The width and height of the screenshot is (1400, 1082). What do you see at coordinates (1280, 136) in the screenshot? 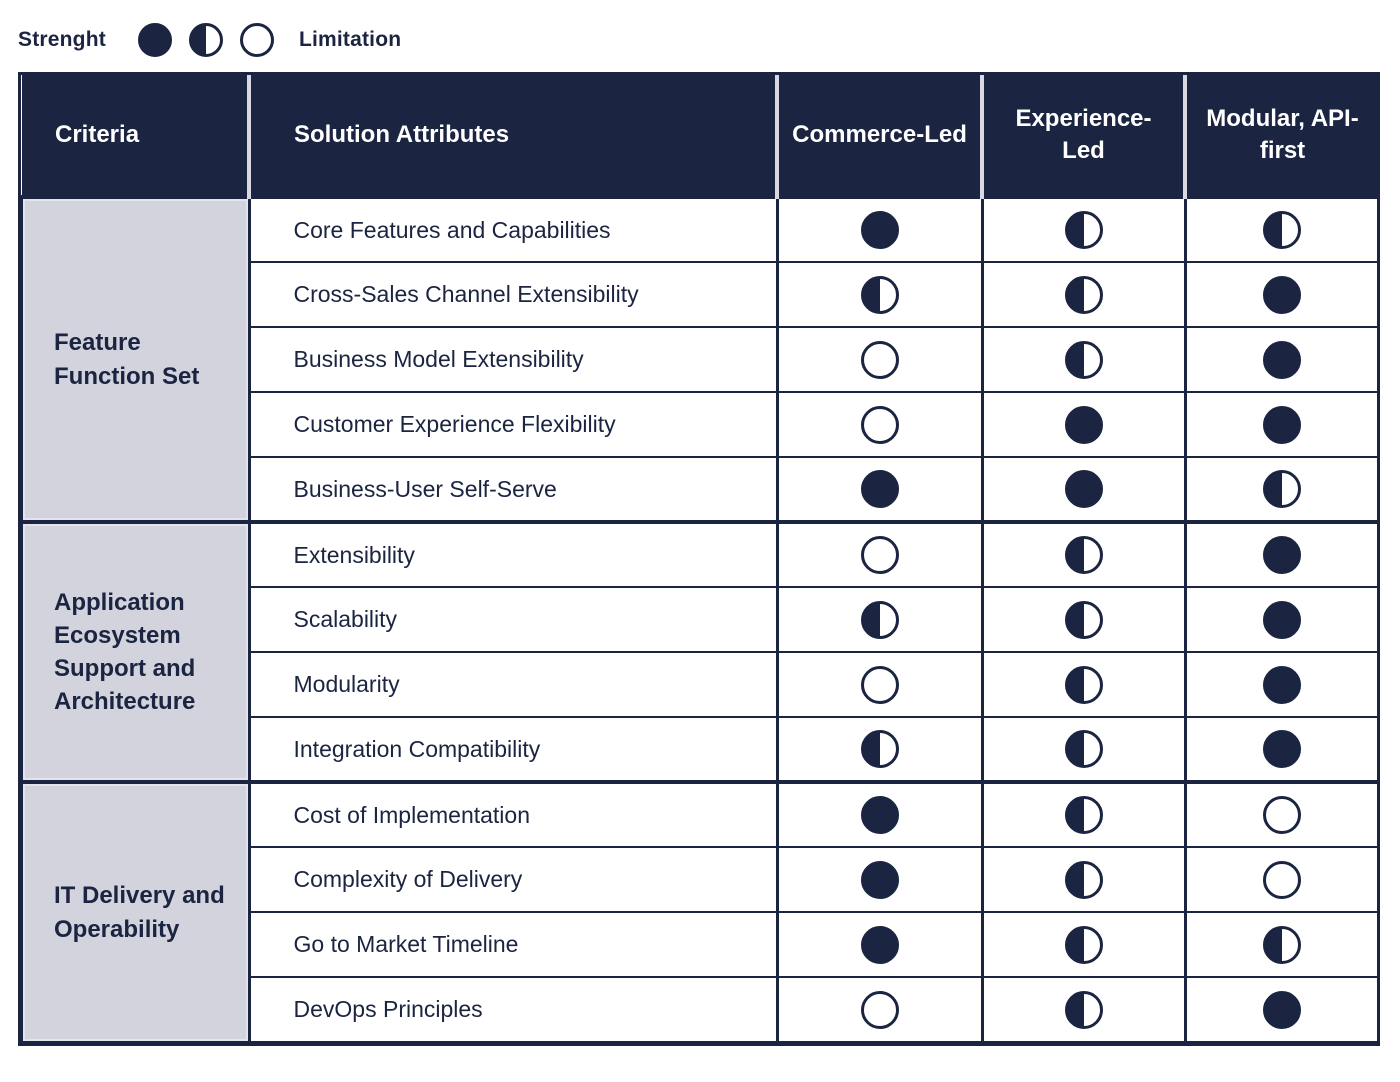
I see `column-header-modular-api-first: Modular, API-first` at bounding box center [1280, 136].